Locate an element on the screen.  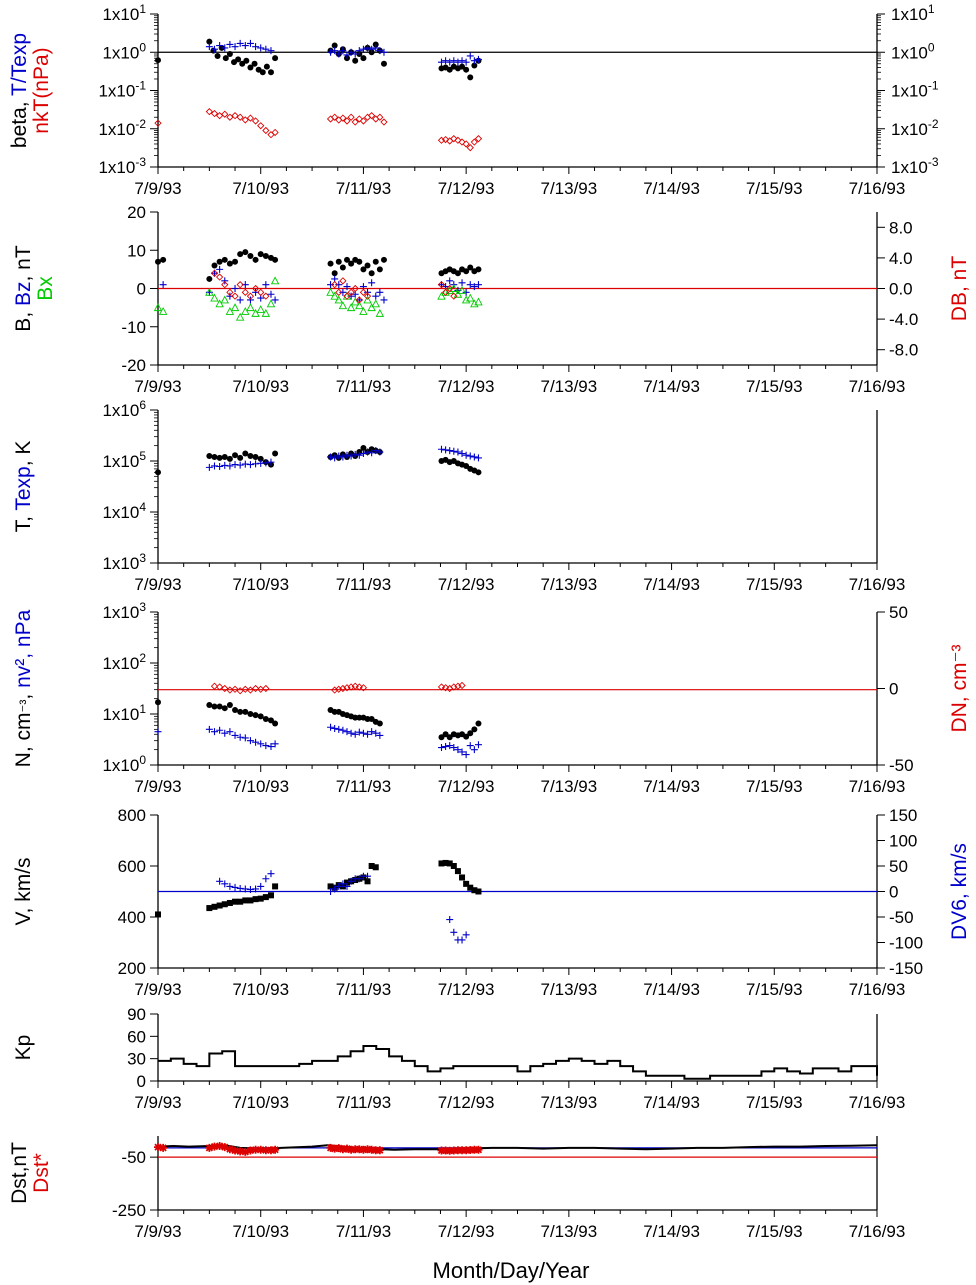
y-tick-label: 0 is located at coordinates (141, 289).